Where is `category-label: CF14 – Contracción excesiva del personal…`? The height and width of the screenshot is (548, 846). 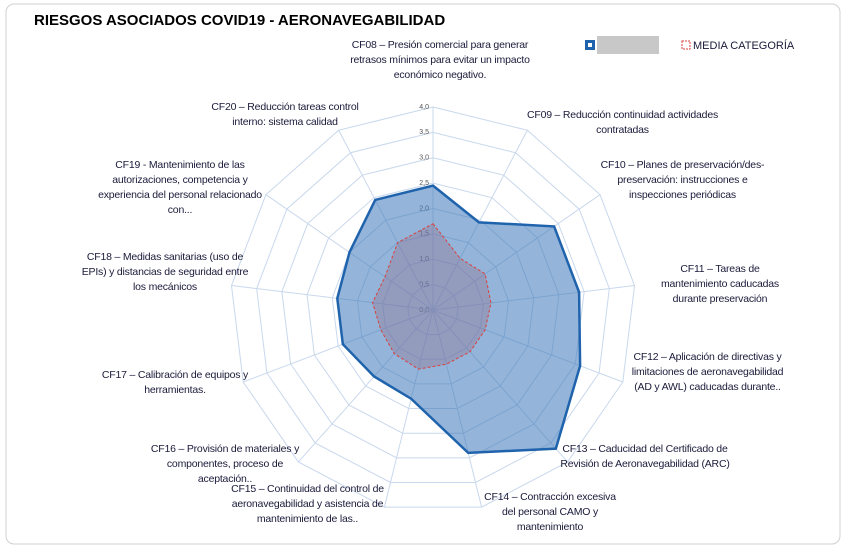
category-label: CF14 – Contracción excesiva del personal… is located at coordinates (550, 512).